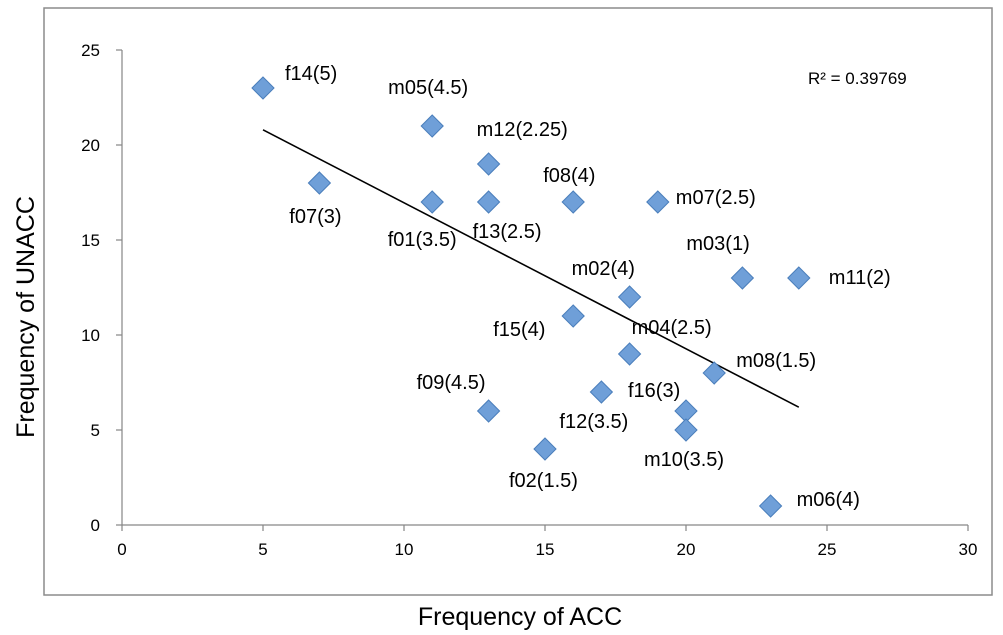 The image size is (1003, 635). What do you see at coordinates (26, 317) in the screenshot?
I see `y-axis-title: Frequency of UNACC` at bounding box center [26, 317].